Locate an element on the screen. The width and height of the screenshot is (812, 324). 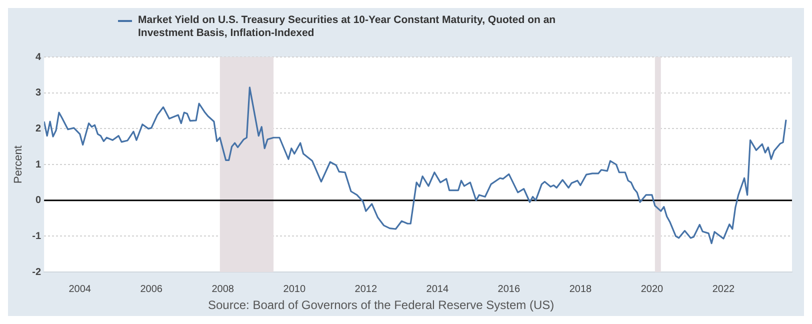
x-tick-label: 2016 is located at coordinates (509, 289).